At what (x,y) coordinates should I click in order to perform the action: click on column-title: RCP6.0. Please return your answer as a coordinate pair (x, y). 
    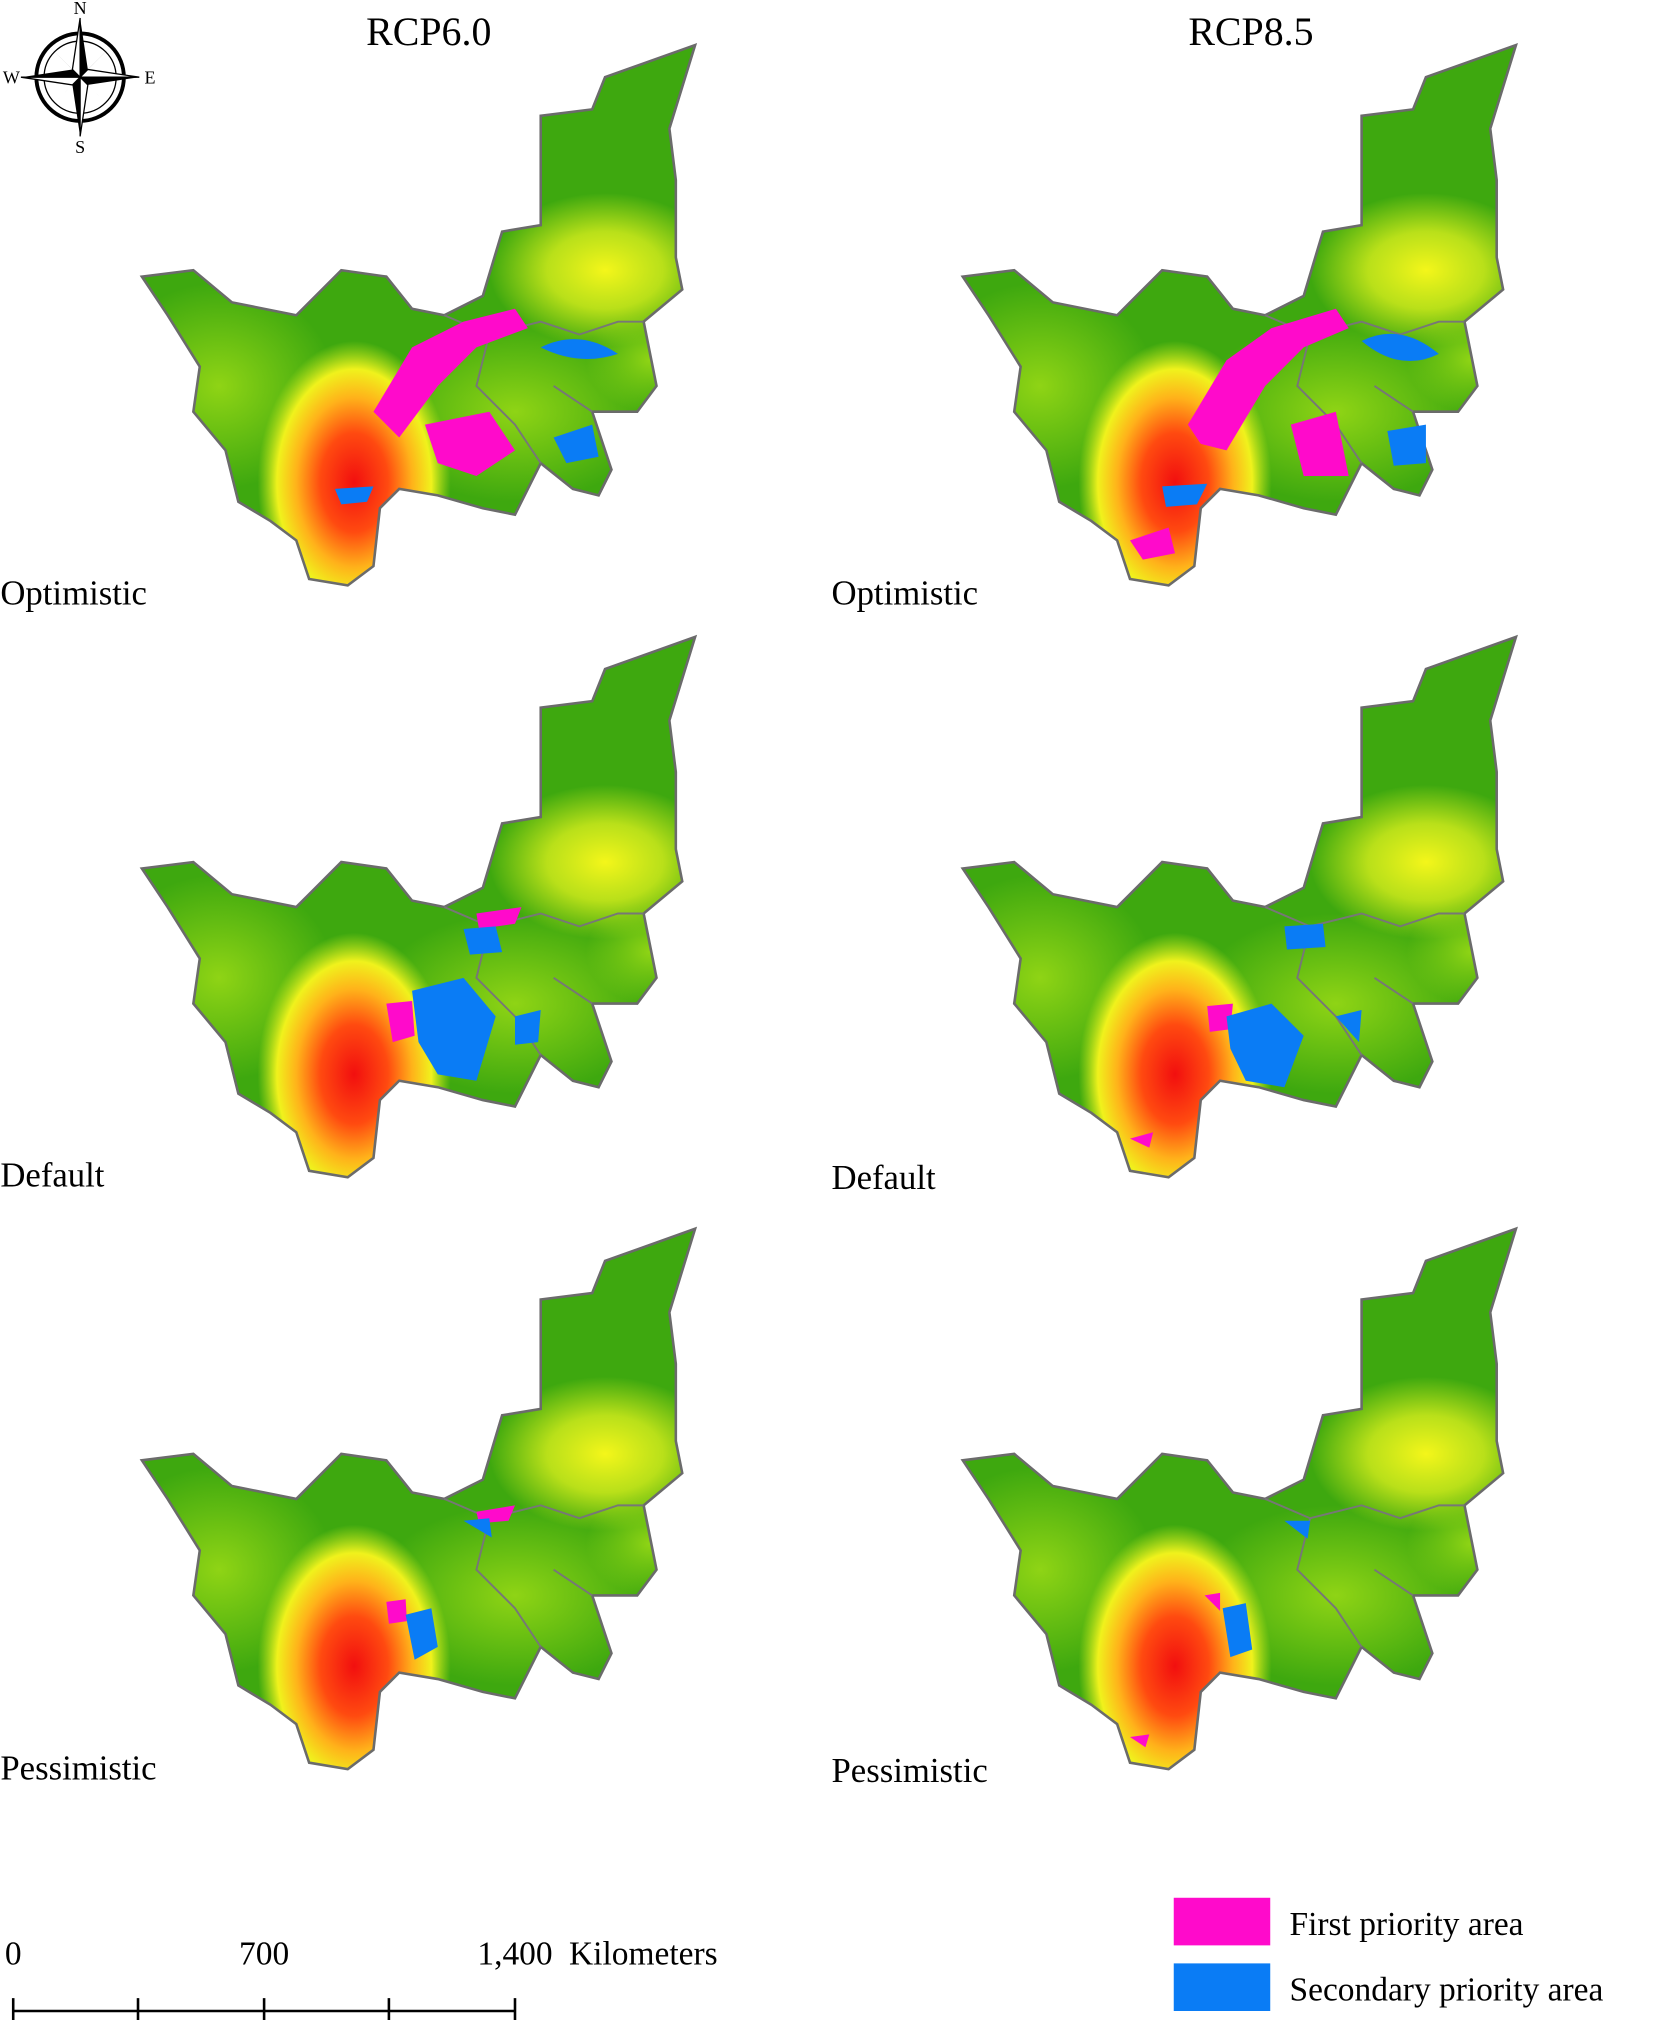
    Looking at the image, I should click on (428, 31).